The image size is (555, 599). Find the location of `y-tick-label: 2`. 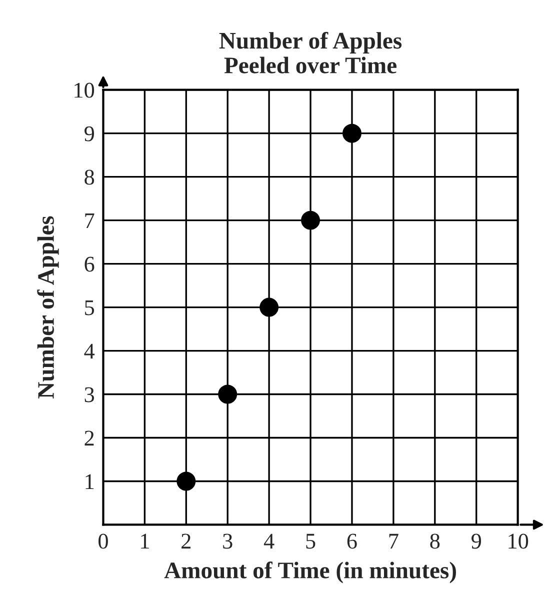

y-tick-label: 2 is located at coordinates (89, 438).